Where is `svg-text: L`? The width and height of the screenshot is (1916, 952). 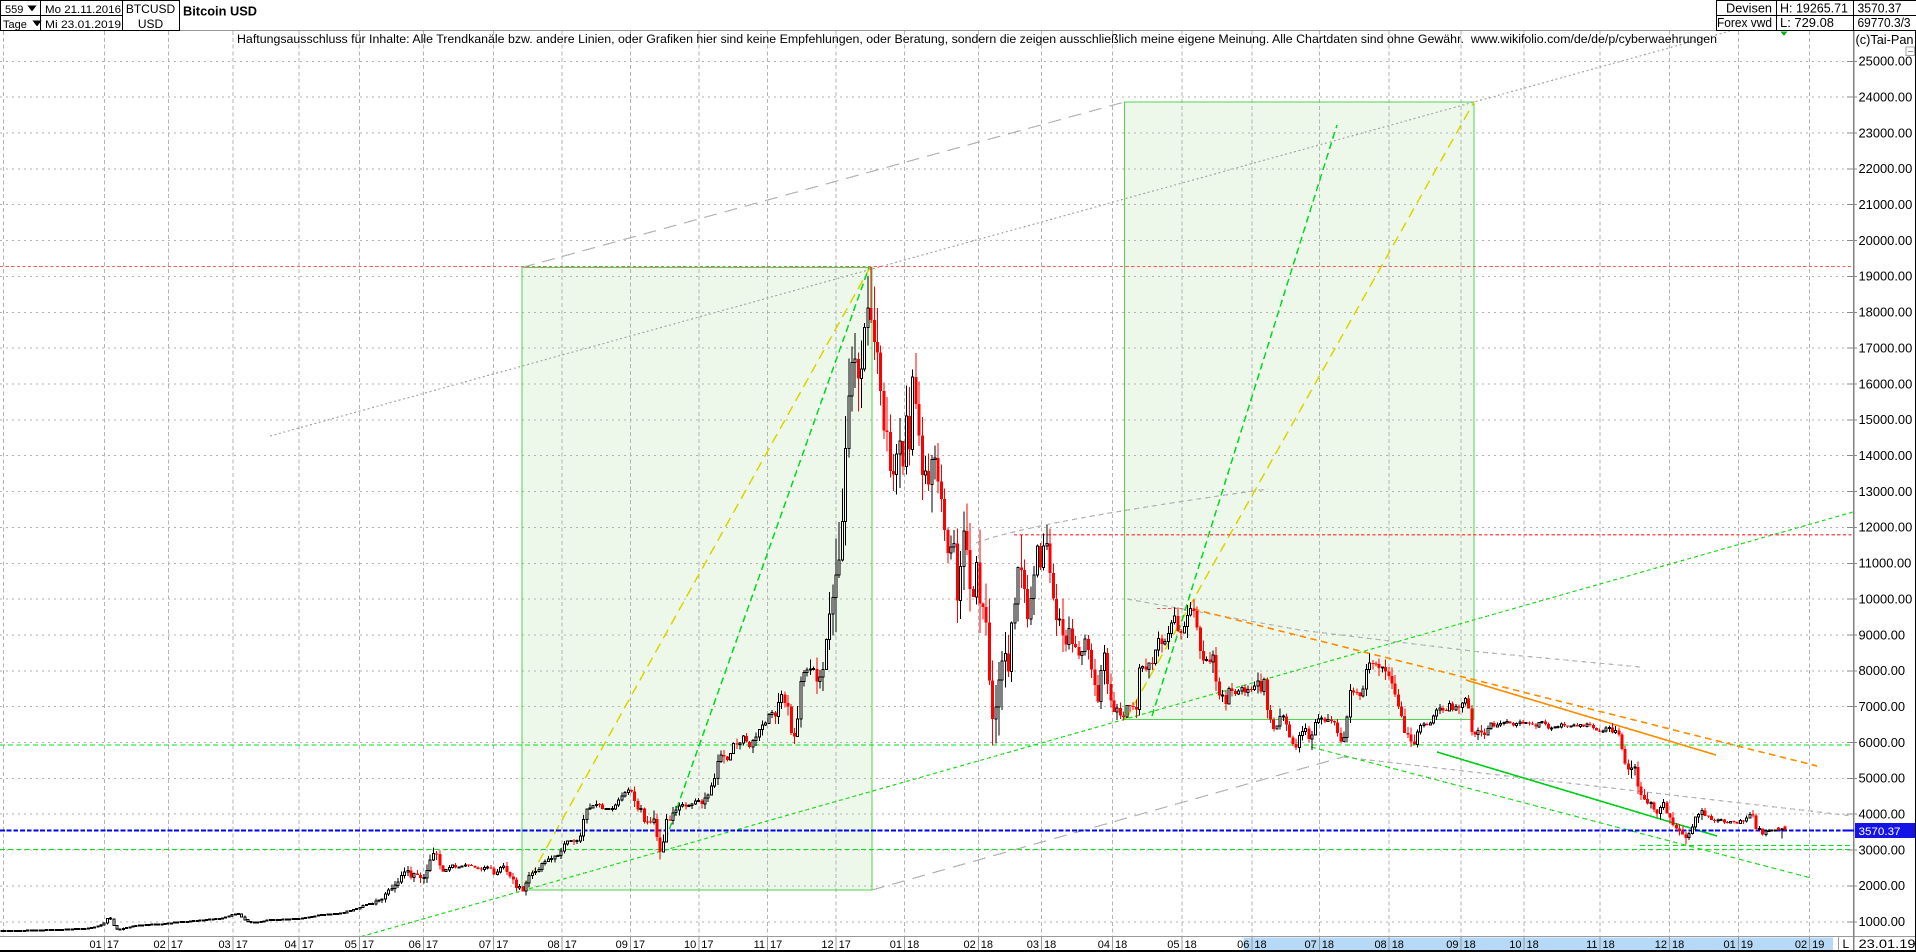
svg-text: L is located at coordinates (1846, 944).